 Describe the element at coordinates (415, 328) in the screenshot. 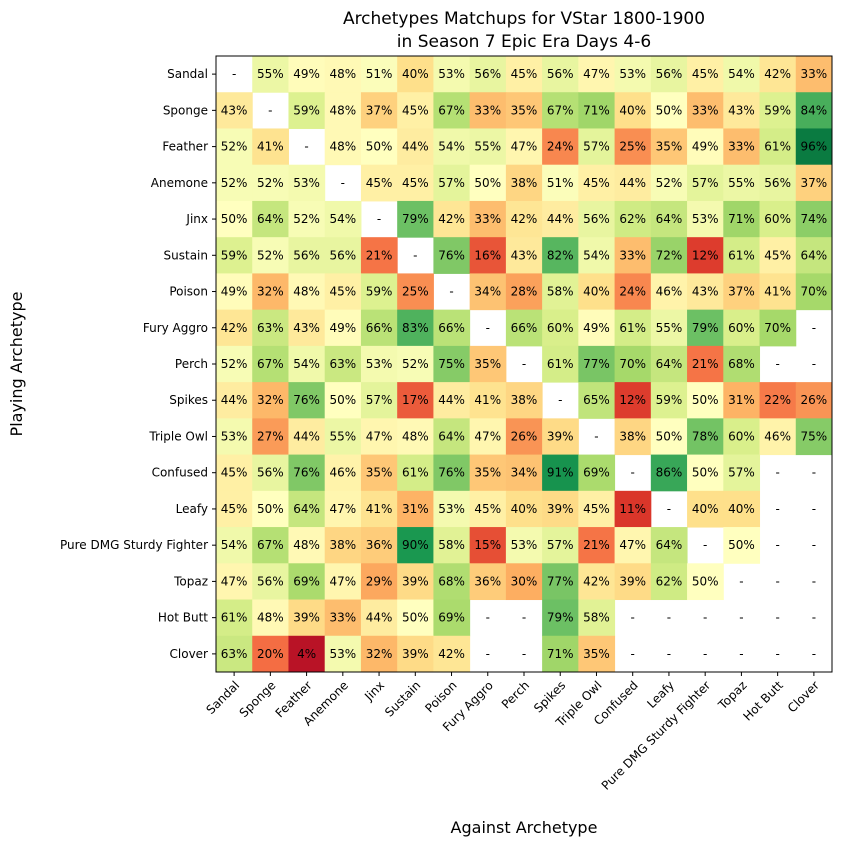

I see `cell-value-label: 83%` at that location.